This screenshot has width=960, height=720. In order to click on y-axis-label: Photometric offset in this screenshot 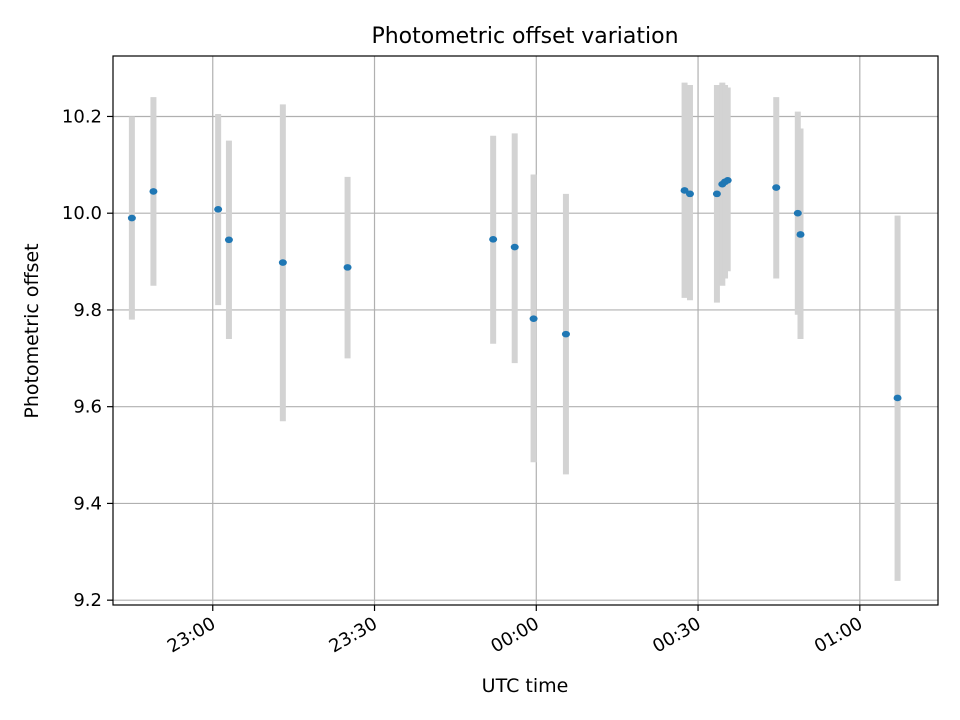, I will do `click(32, 330)`.